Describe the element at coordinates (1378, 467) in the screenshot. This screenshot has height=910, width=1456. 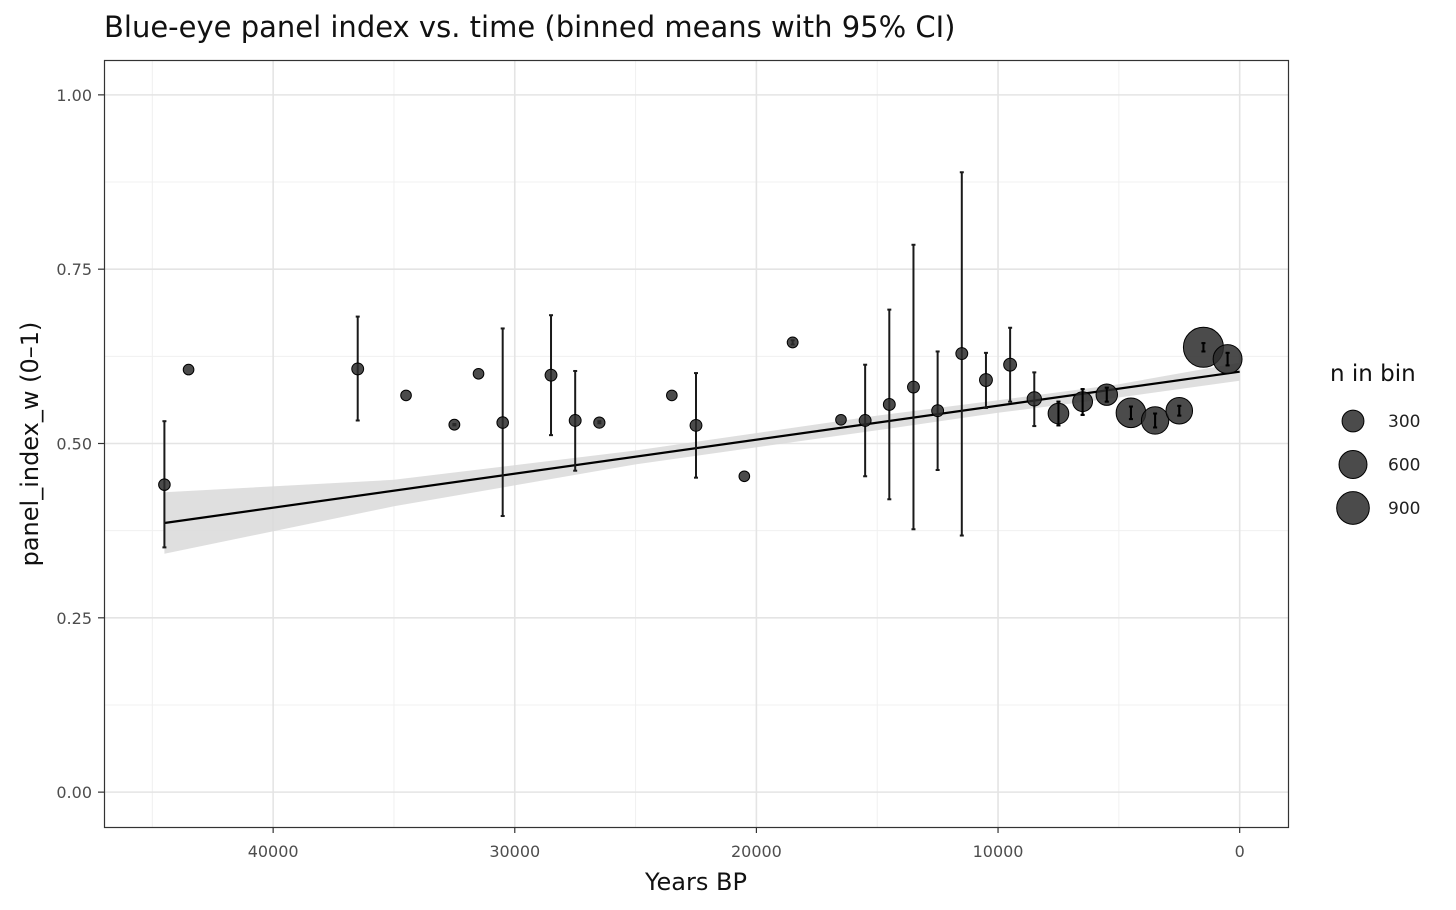
I see `legend-items: 300 600 900` at that location.